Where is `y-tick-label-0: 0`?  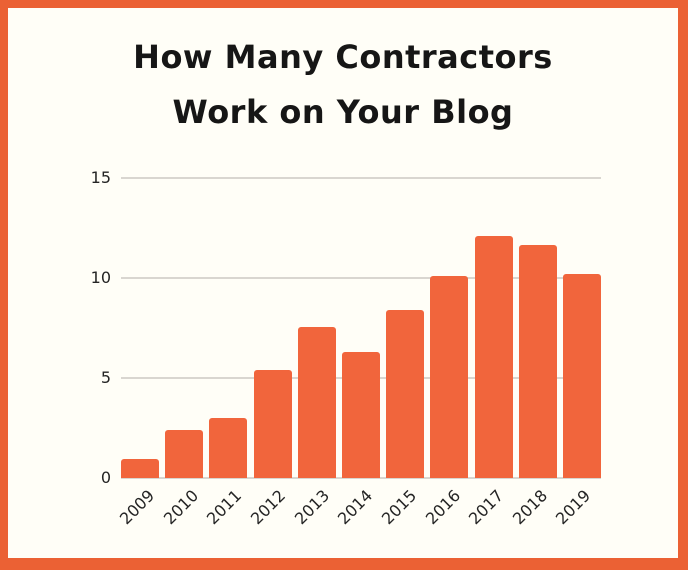 y-tick-label-0: 0 is located at coordinates (105, 477).